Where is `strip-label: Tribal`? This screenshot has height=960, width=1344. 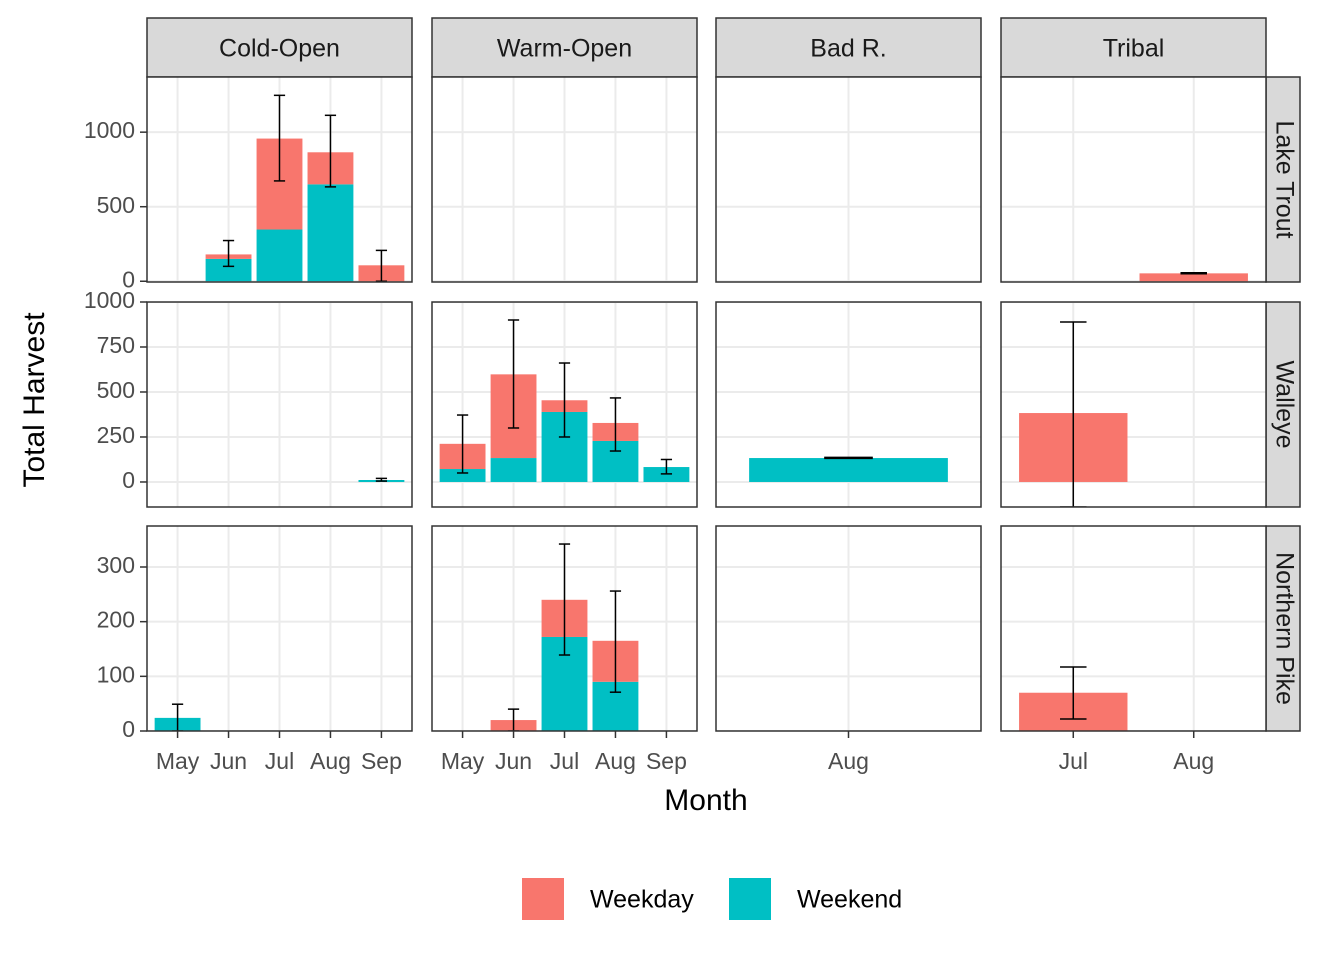 strip-label: Tribal is located at coordinates (1134, 49).